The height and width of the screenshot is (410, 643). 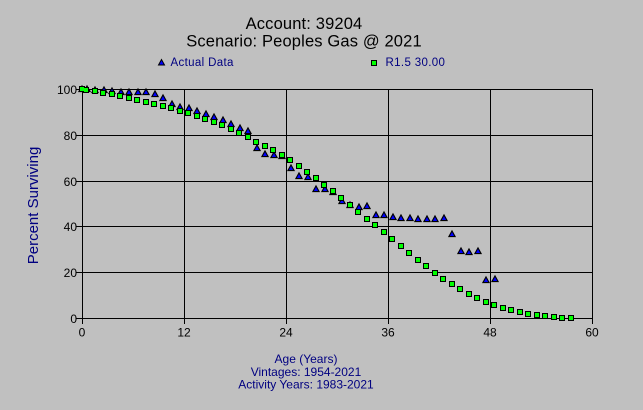 What do you see at coordinates (286, 333) in the screenshot?
I see `svg-text: 24` at bounding box center [286, 333].